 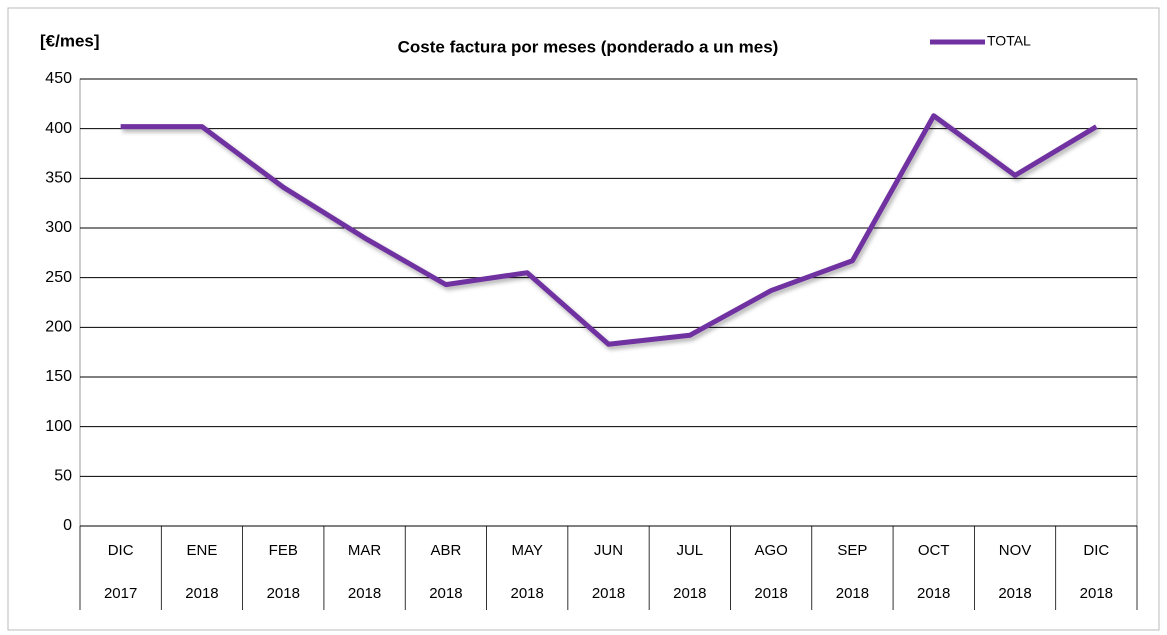 What do you see at coordinates (67, 525) in the screenshot?
I see `y-tick-label: 0` at bounding box center [67, 525].